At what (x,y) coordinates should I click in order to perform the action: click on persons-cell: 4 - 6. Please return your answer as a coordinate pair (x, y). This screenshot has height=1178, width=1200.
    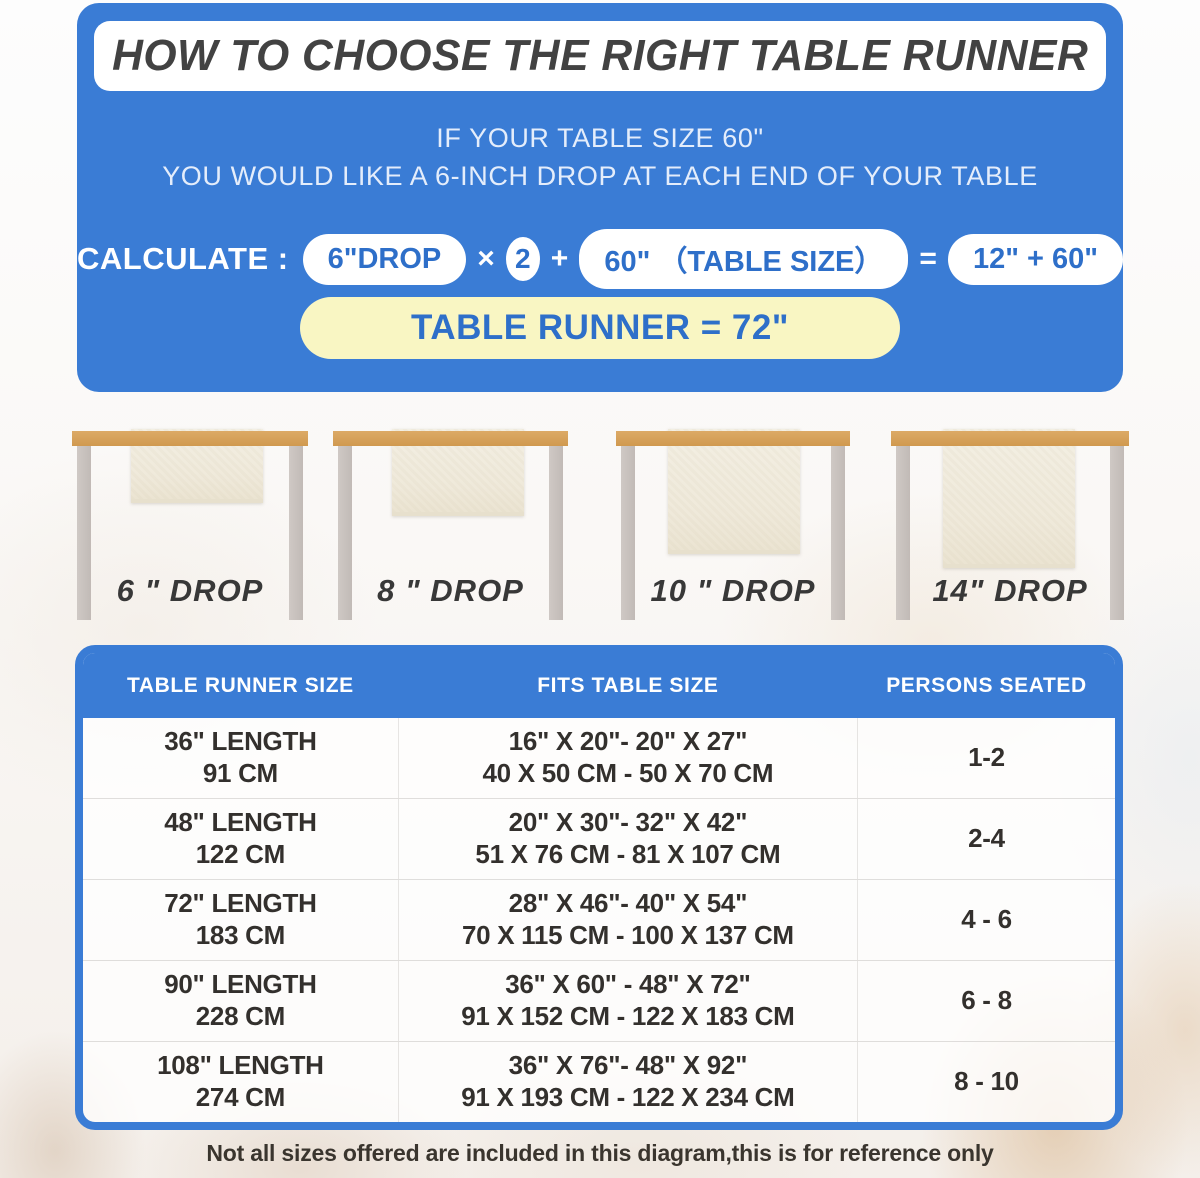
    Looking at the image, I should click on (986, 920).